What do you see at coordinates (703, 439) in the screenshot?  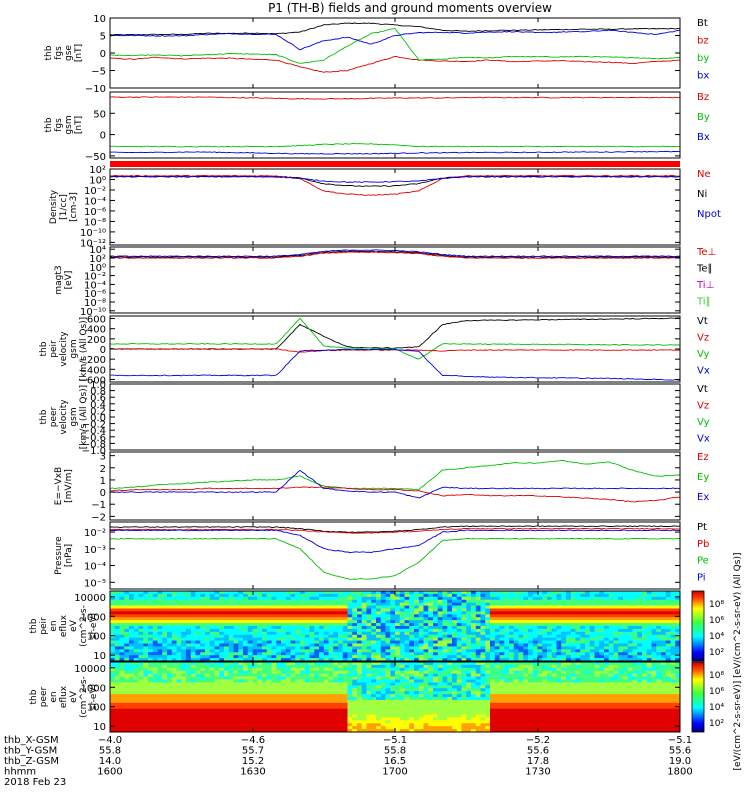 I see `legend-entry: Vx` at bounding box center [703, 439].